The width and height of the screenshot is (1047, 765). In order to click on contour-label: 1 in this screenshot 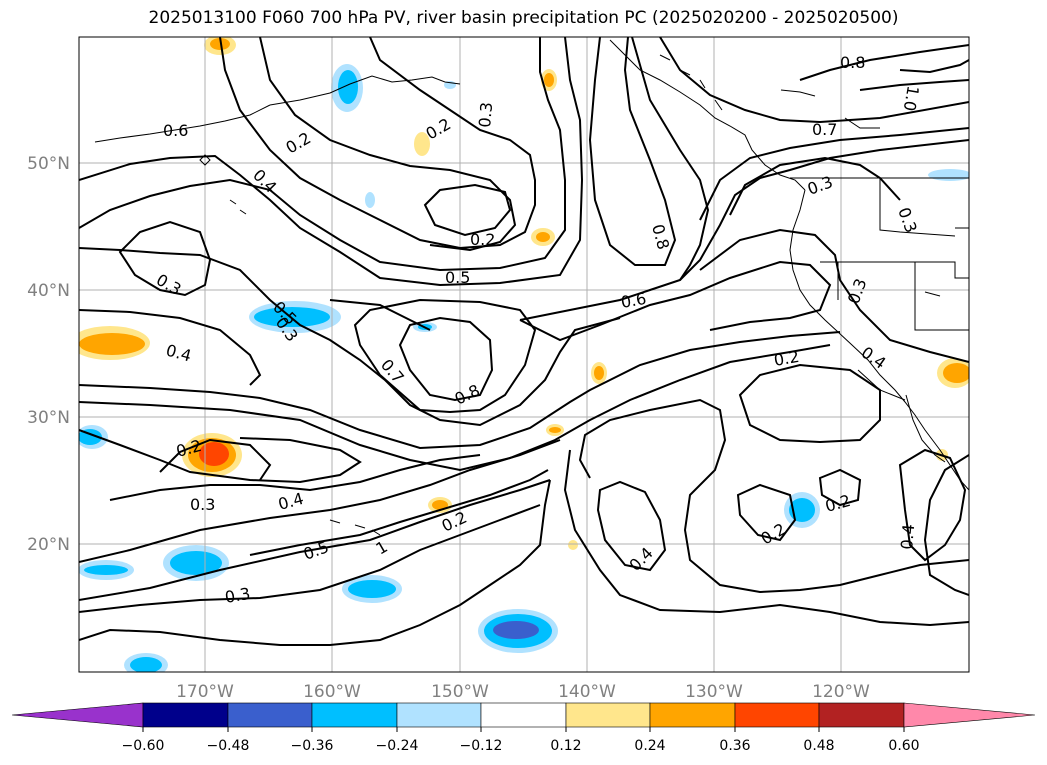, I will do `click(382, 548)`.